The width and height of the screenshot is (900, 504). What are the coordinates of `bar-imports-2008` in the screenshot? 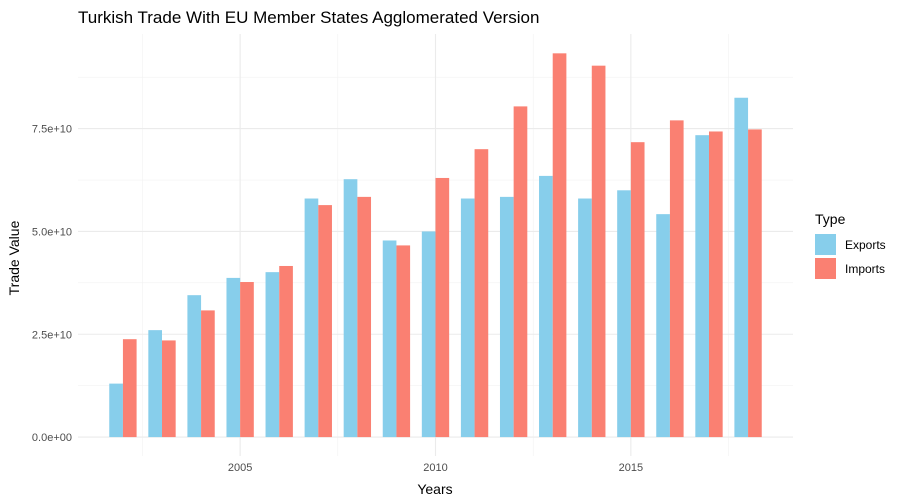 It's located at (364, 317).